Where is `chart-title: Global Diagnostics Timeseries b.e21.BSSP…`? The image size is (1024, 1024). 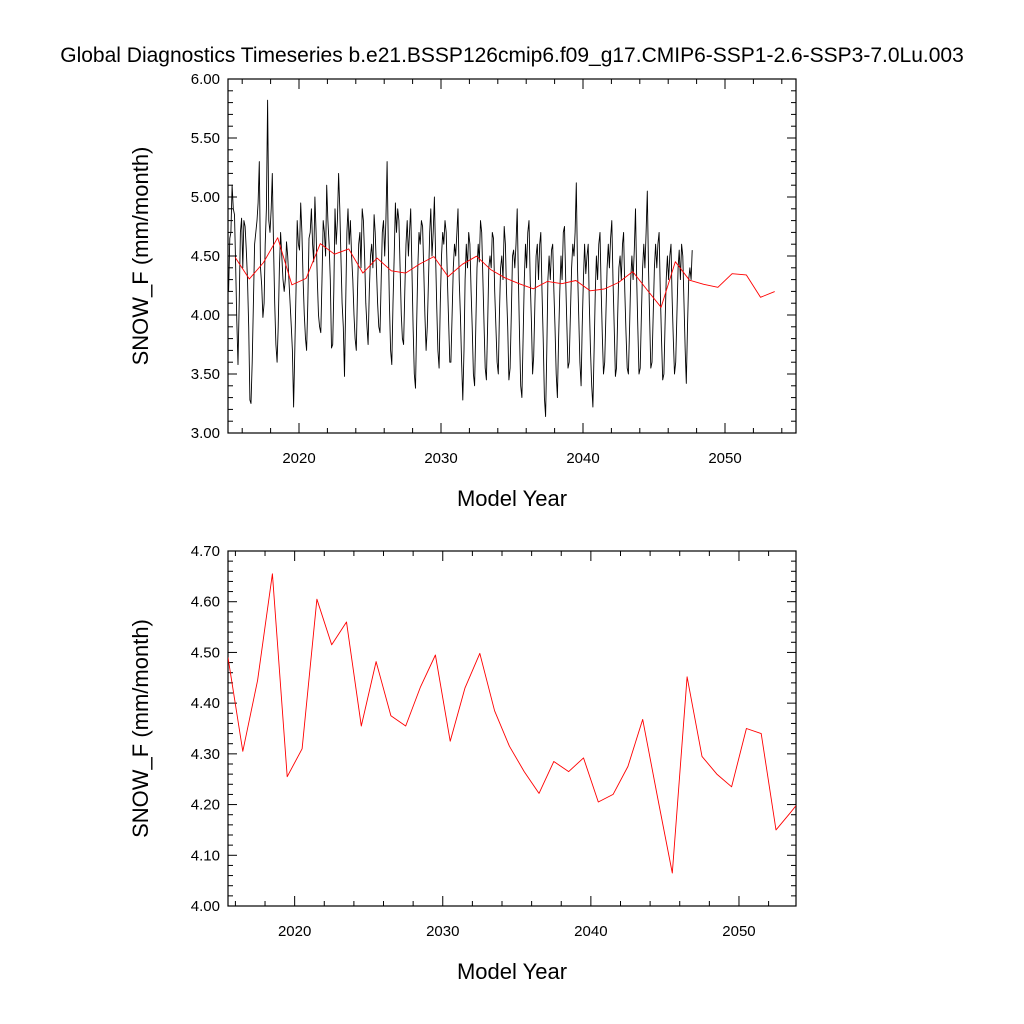 chart-title: Global Diagnostics Timeseries b.e21.BSSP… is located at coordinates (512, 55).